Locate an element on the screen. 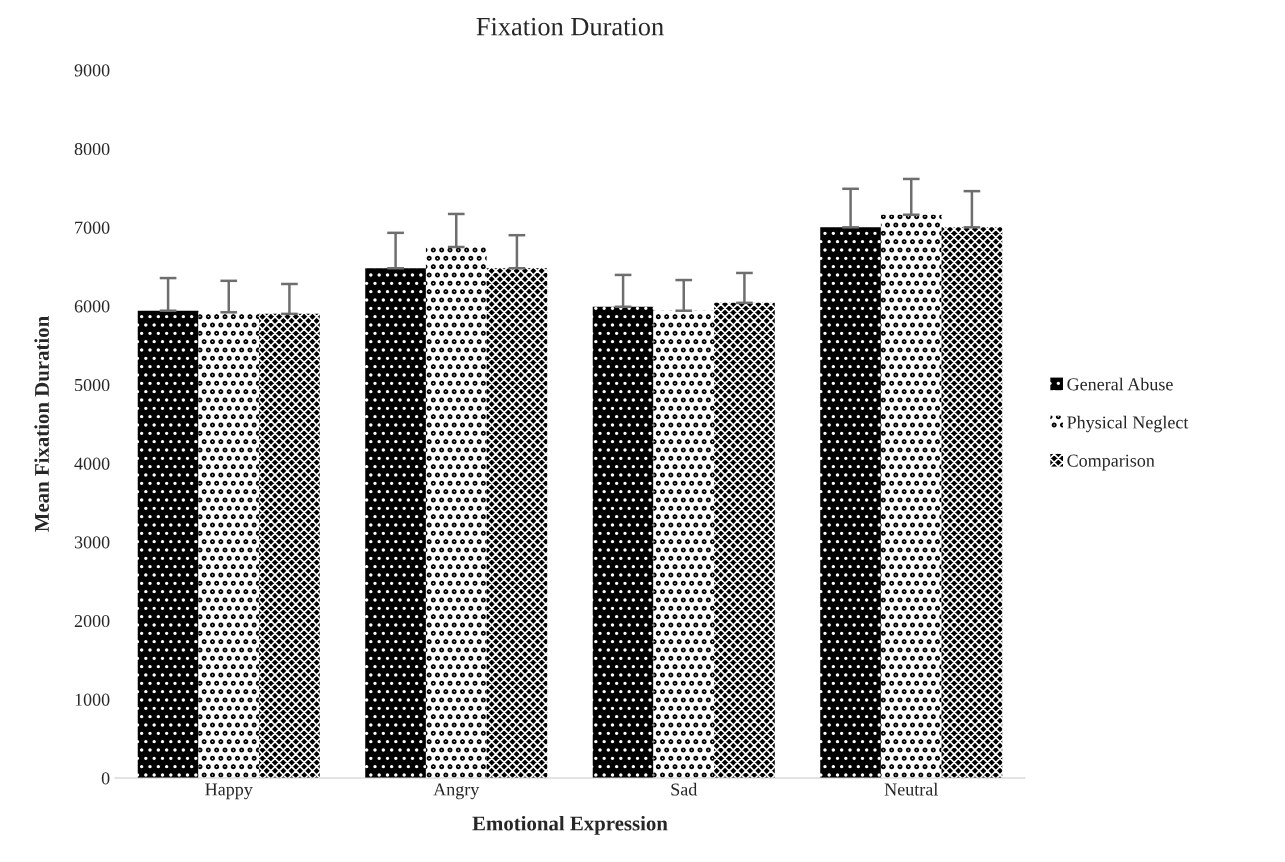 The height and width of the screenshot is (862, 1285). y-tick-label: 4000 is located at coordinates (92, 463).